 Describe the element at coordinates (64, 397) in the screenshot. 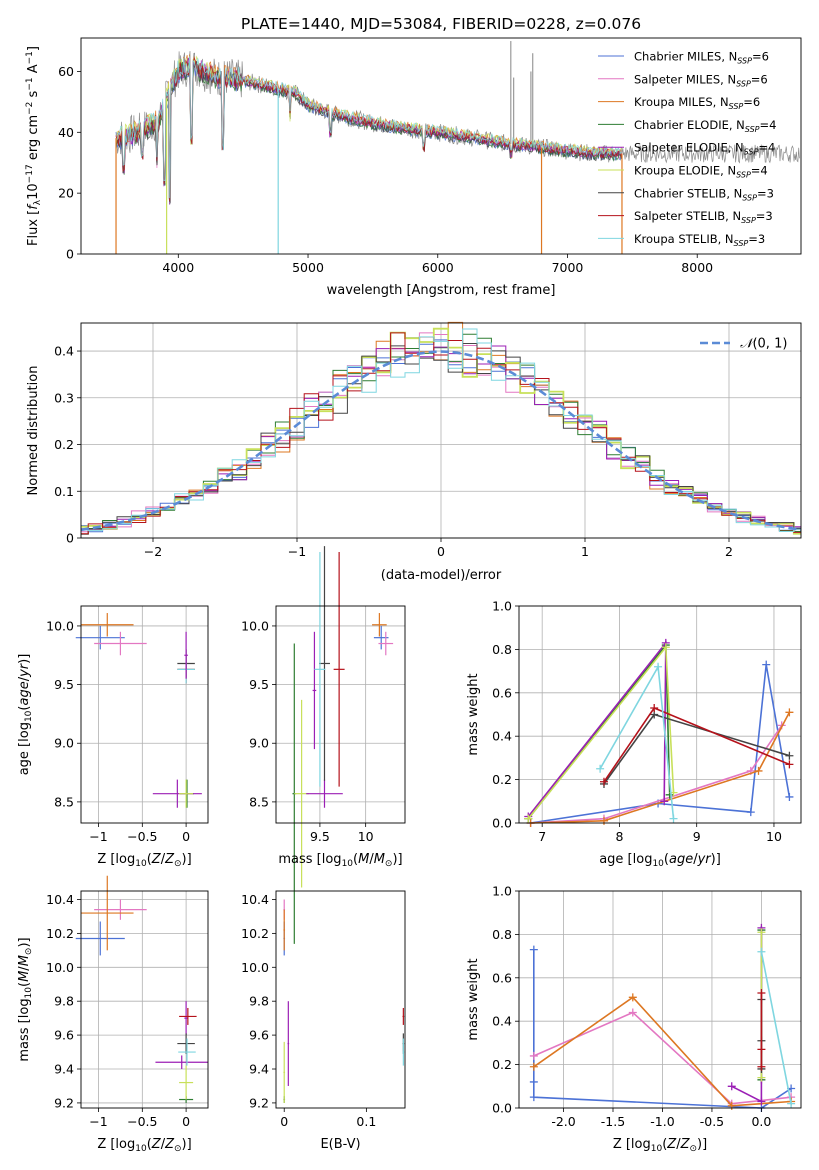

I see `y-tick-label: 0.3` at that location.